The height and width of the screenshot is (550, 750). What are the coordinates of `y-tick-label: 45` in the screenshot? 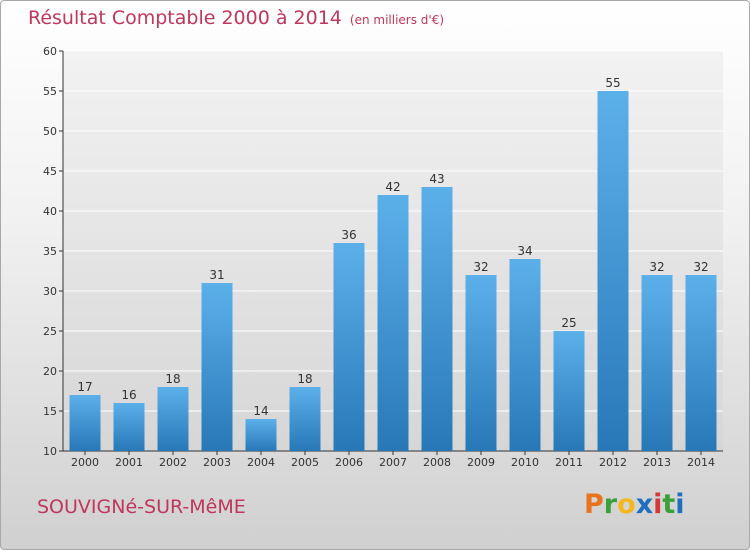 It's located at (50, 171).